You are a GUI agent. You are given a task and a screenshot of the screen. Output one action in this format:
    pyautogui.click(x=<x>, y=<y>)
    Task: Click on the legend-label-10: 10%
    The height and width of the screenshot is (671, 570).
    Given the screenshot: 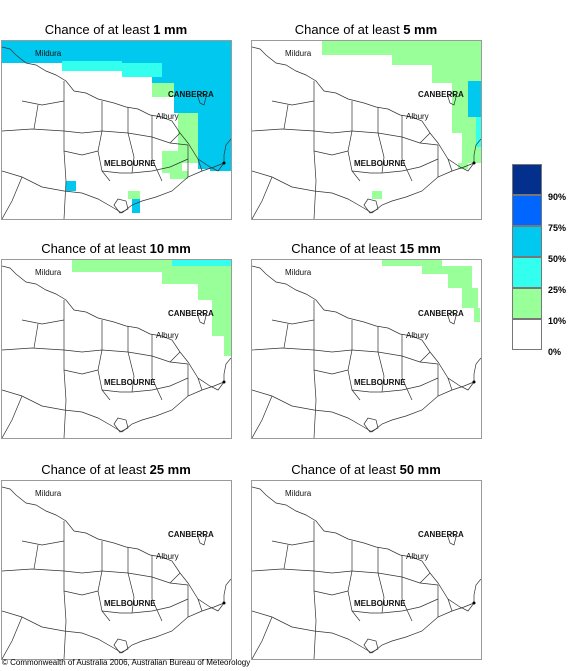 What is the action you would take?
    pyautogui.click(x=557, y=321)
    